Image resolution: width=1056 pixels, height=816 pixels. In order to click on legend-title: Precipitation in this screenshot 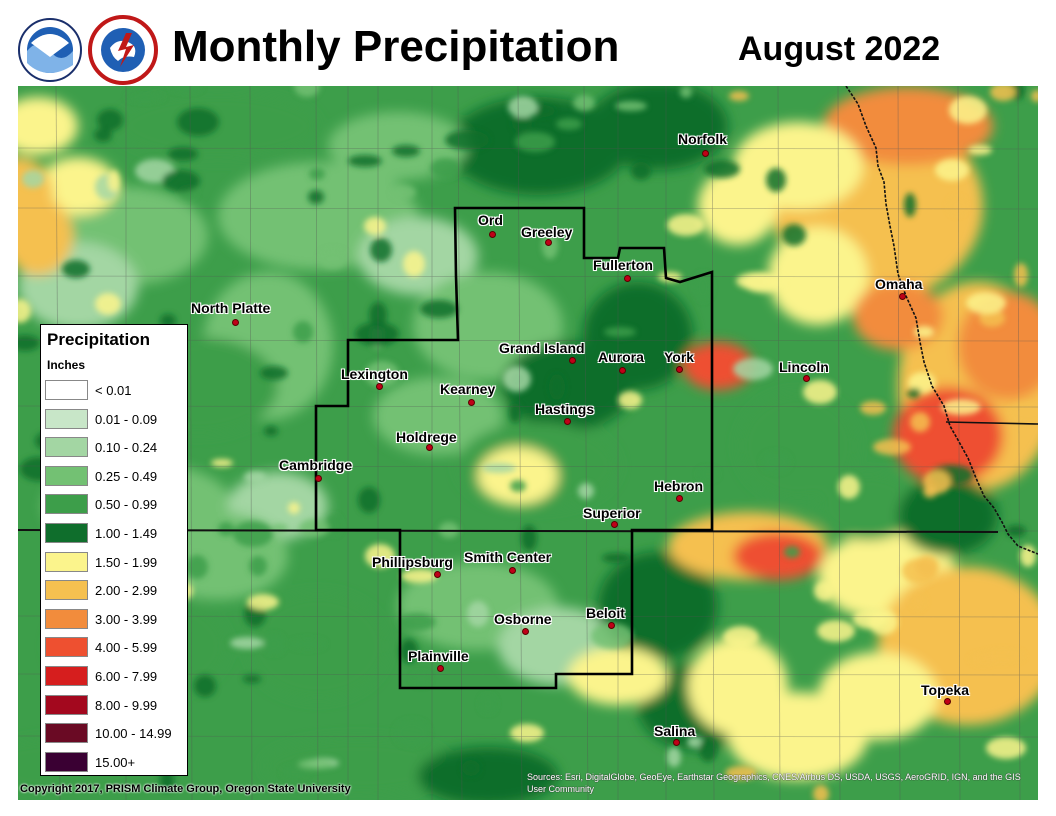, I will do `click(98, 339)`.